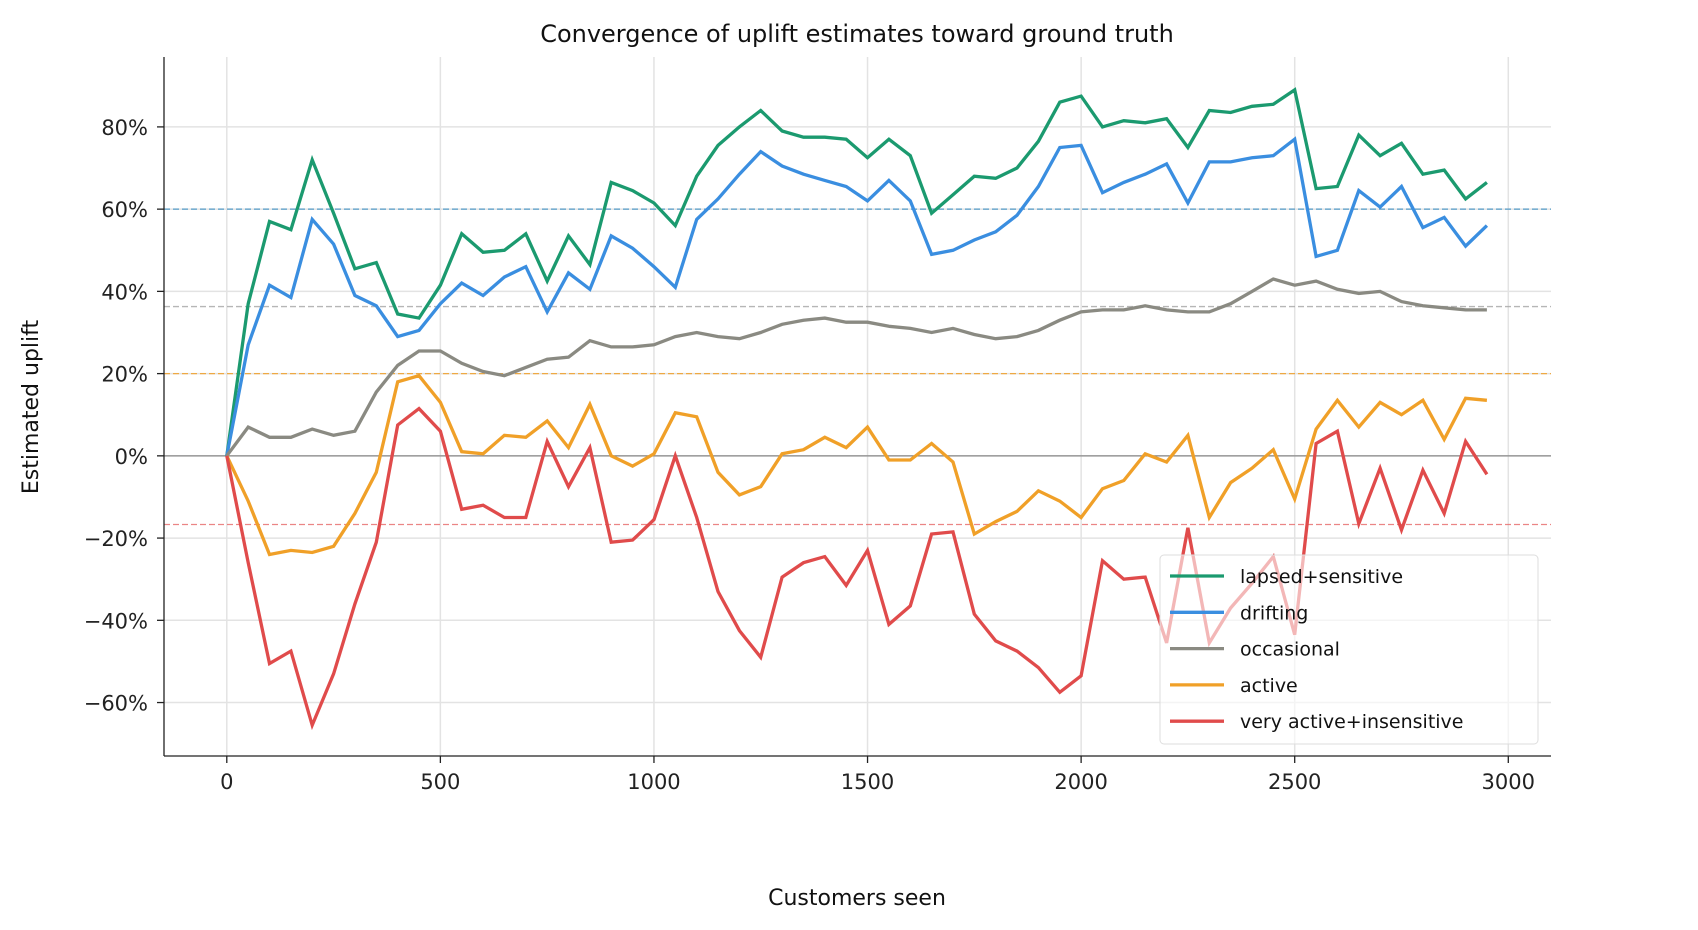 The height and width of the screenshot is (930, 1698). I want to click on legend-label: lapsed+sensitive, so click(1321, 577).